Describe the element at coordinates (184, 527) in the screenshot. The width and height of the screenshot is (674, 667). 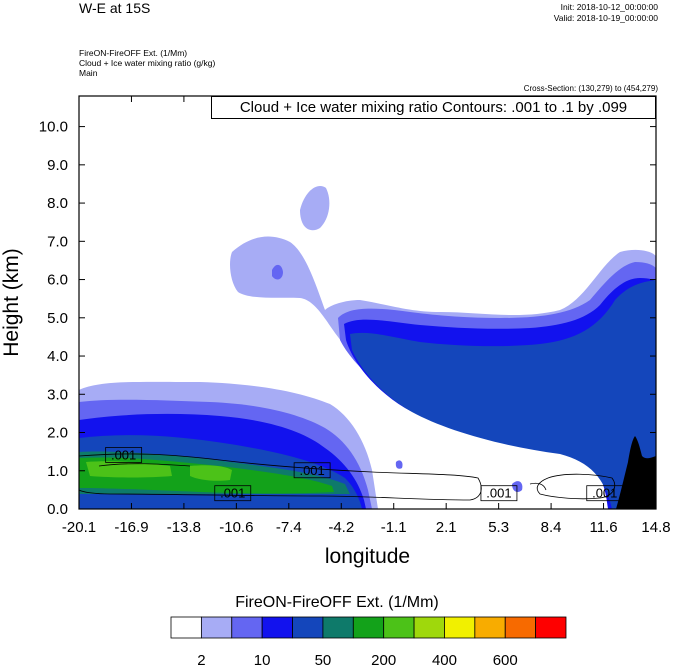
I see `x-tick-label: -13.8` at that location.